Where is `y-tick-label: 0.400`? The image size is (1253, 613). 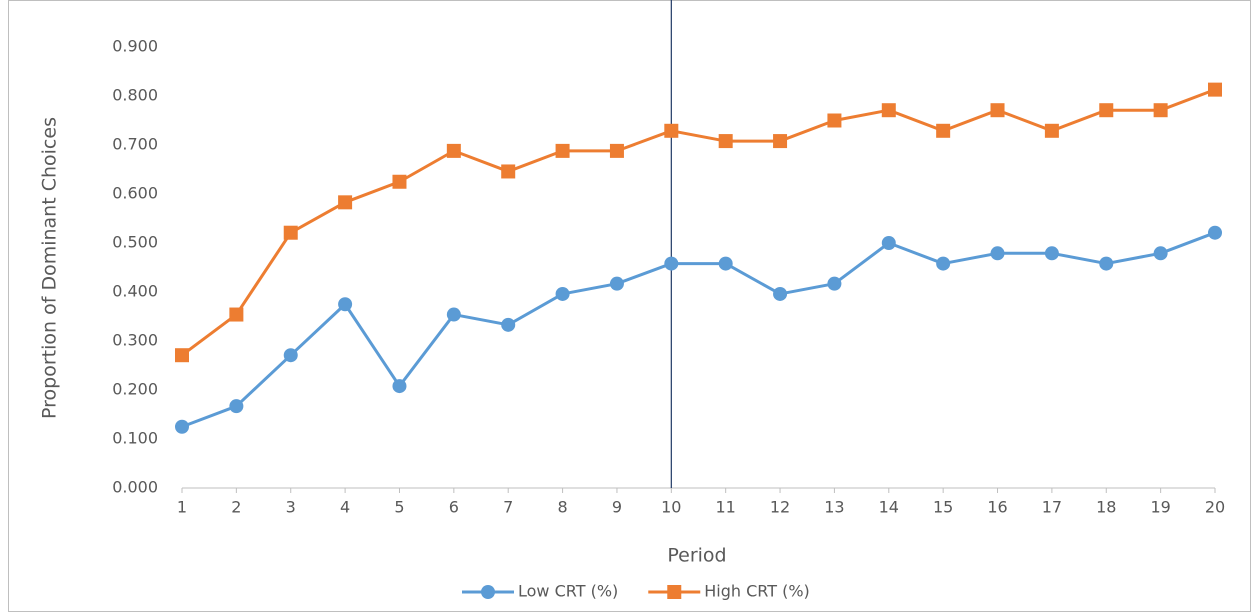
y-tick-label: 0.400 is located at coordinates (135, 291).